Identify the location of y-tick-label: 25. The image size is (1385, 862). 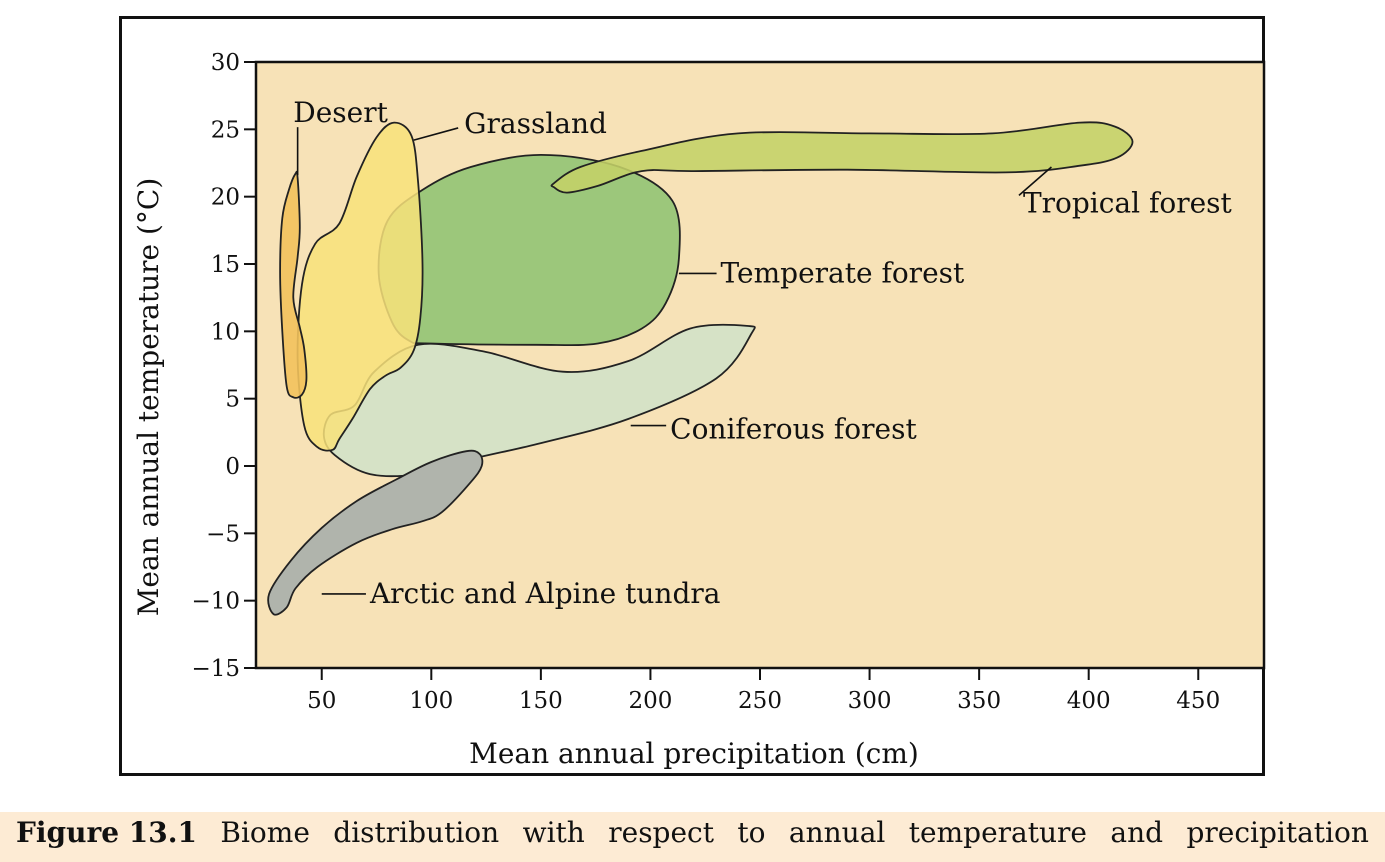
(225, 130).